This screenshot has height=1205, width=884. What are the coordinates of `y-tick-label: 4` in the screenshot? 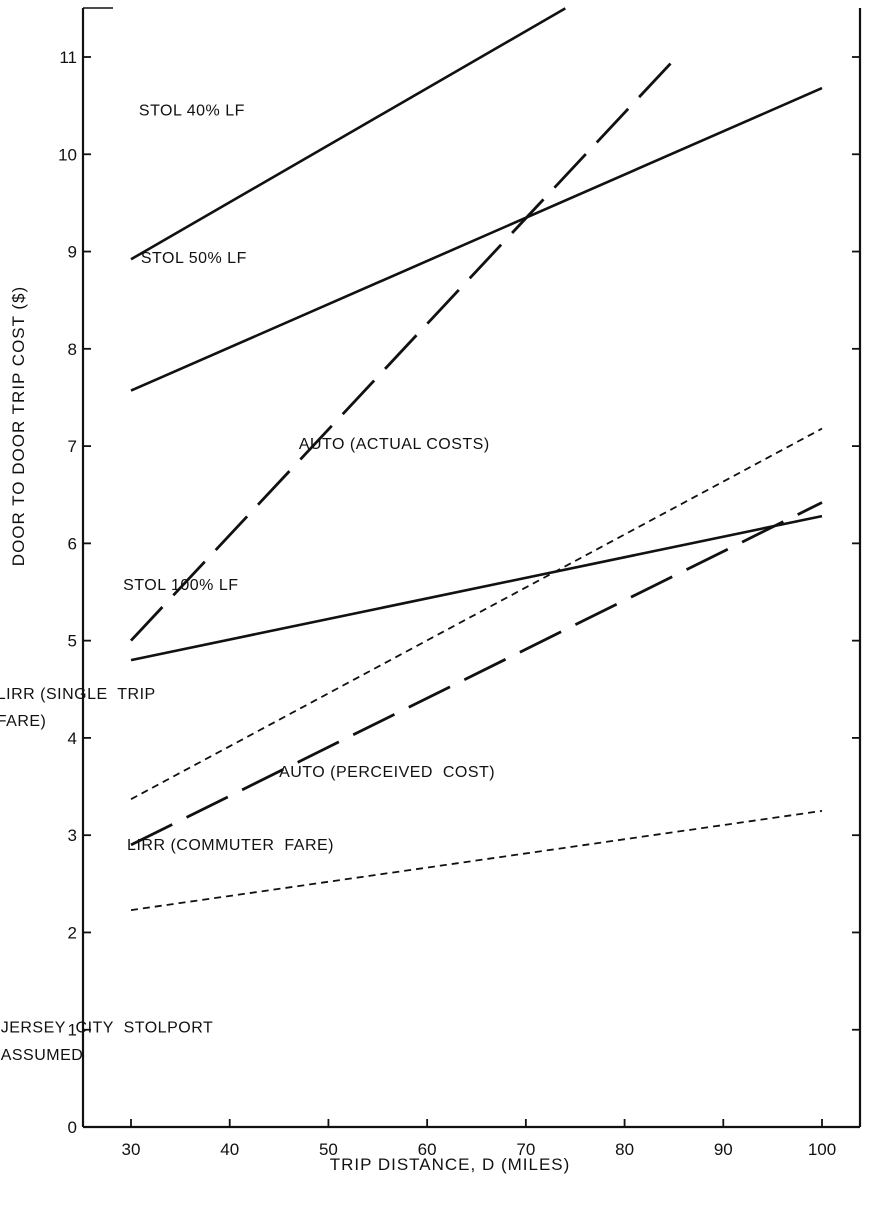 It's located at (72, 738).